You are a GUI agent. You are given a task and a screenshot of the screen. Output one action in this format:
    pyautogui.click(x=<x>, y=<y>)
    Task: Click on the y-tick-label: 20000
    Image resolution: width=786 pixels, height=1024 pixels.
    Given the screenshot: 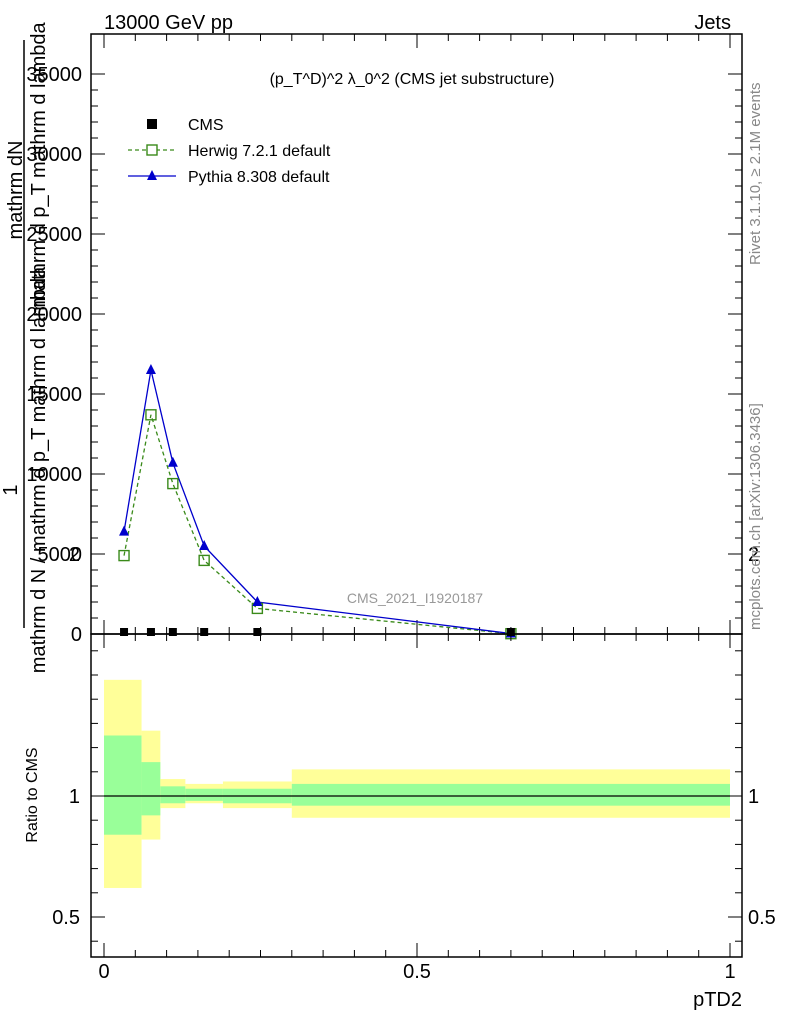 What is the action you would take?
    pyautogui.click(x=54, y=315)
    